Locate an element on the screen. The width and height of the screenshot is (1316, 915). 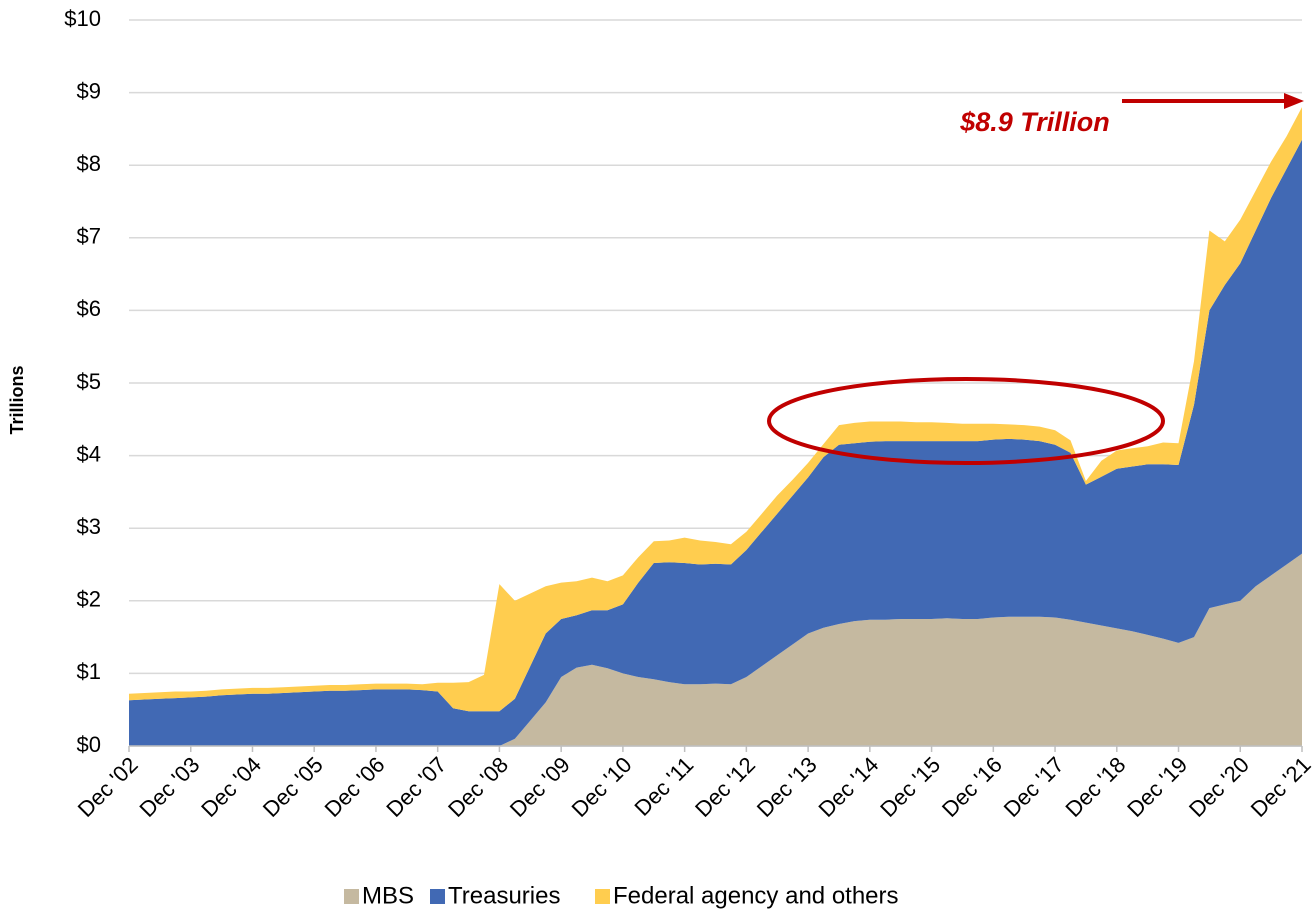
x-tick-label: Dec '09 is located at coordinates (540, 787).